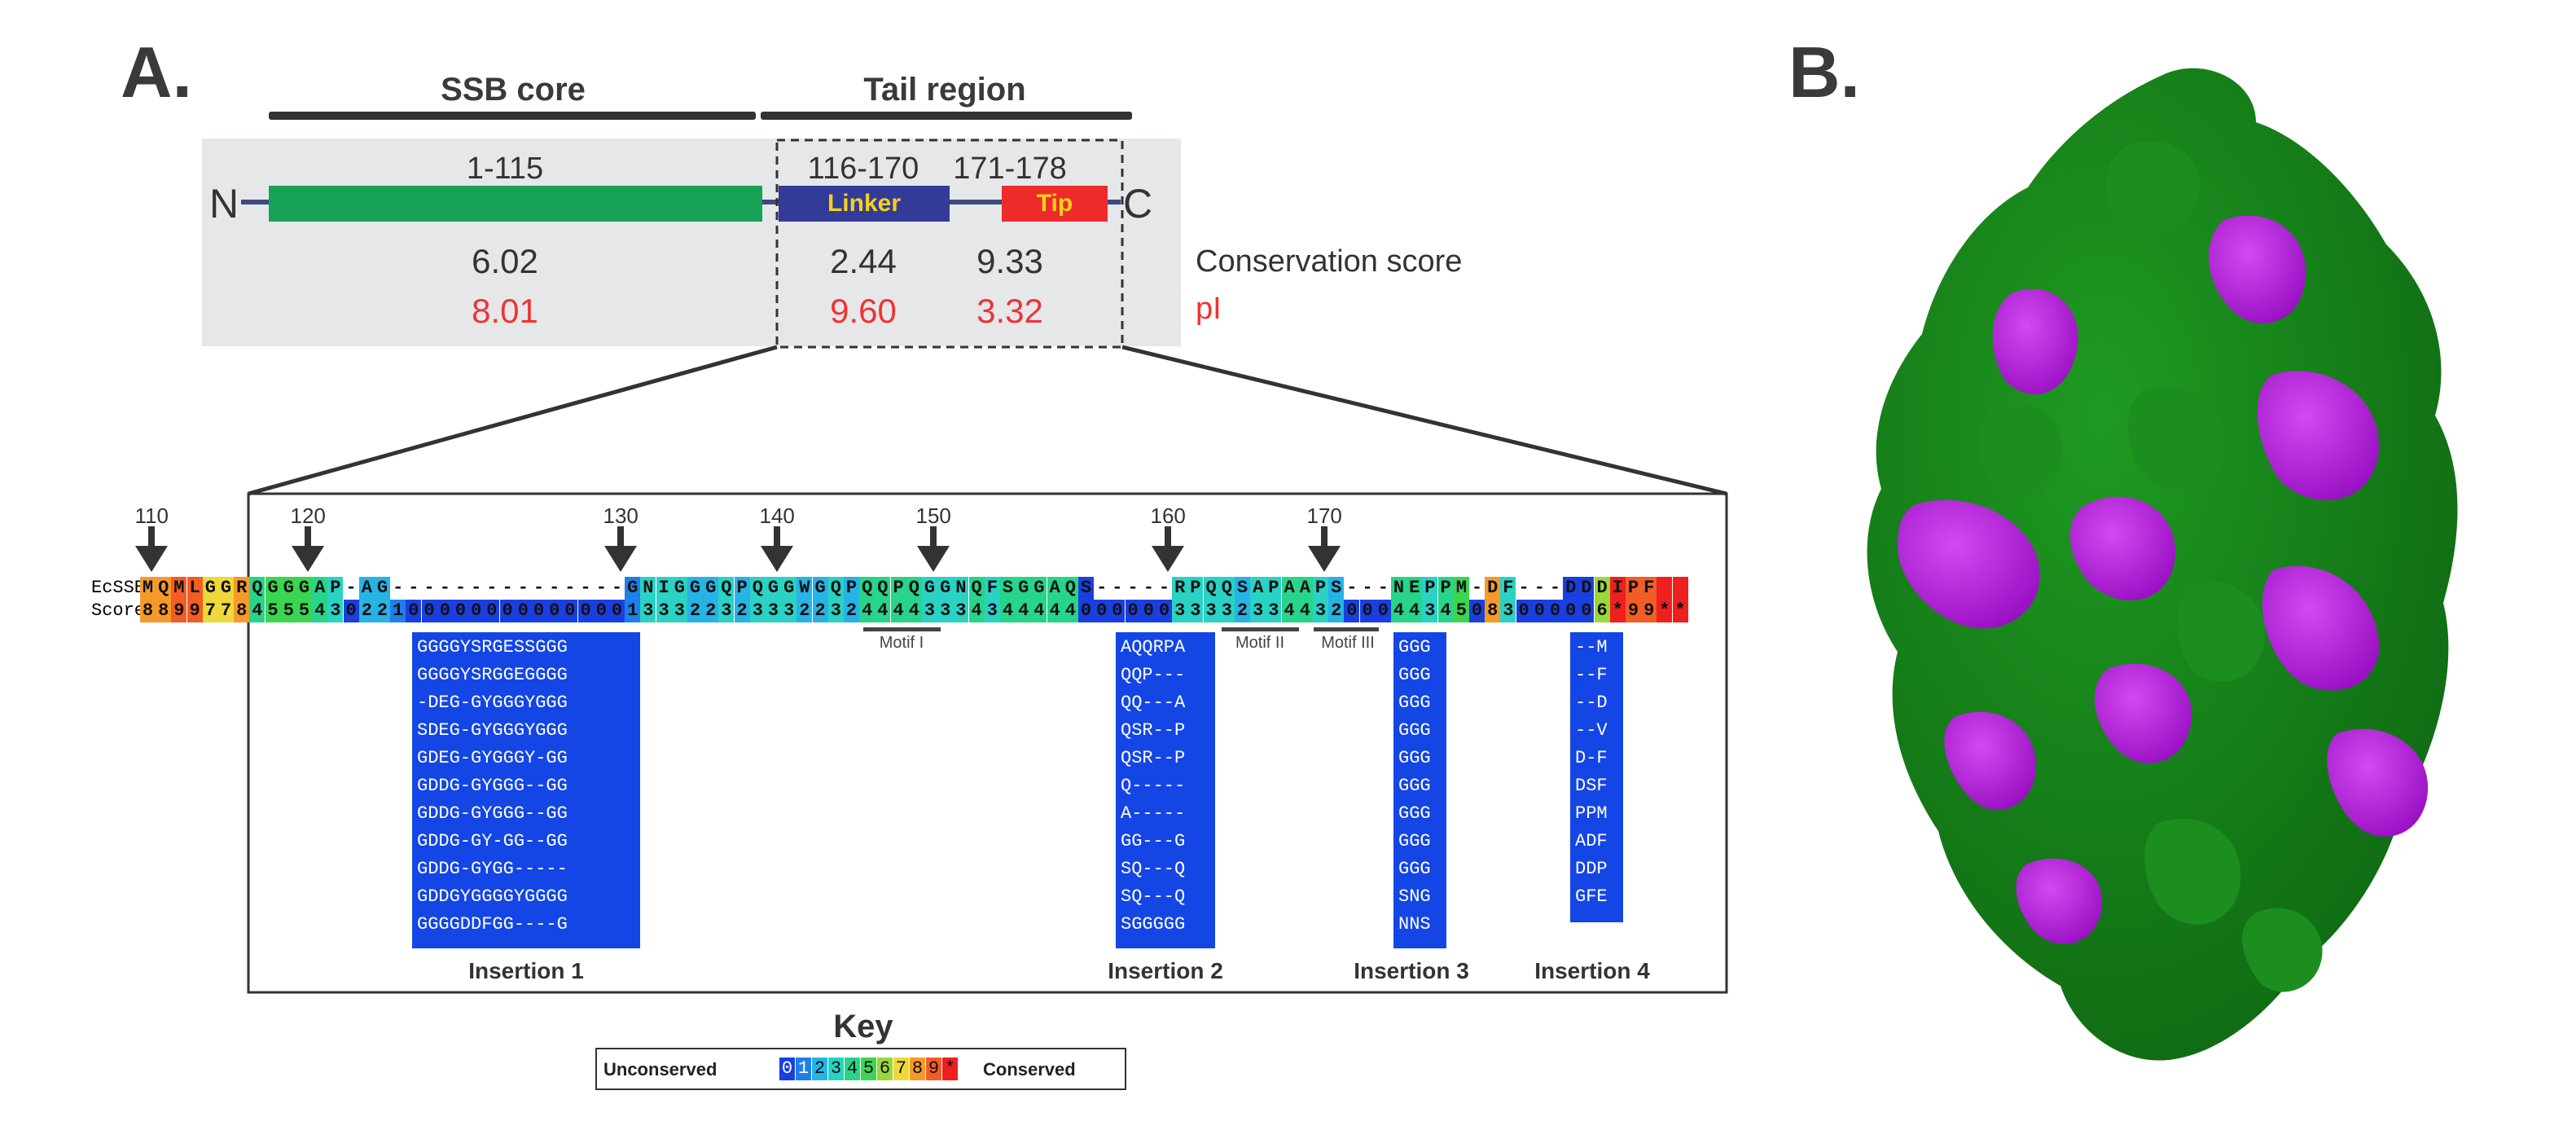  What do you see at coordinates (1414, 896) in the screenshot?
I see `insertion-sequence-line: SNG` at bounding box center [1414, 896].